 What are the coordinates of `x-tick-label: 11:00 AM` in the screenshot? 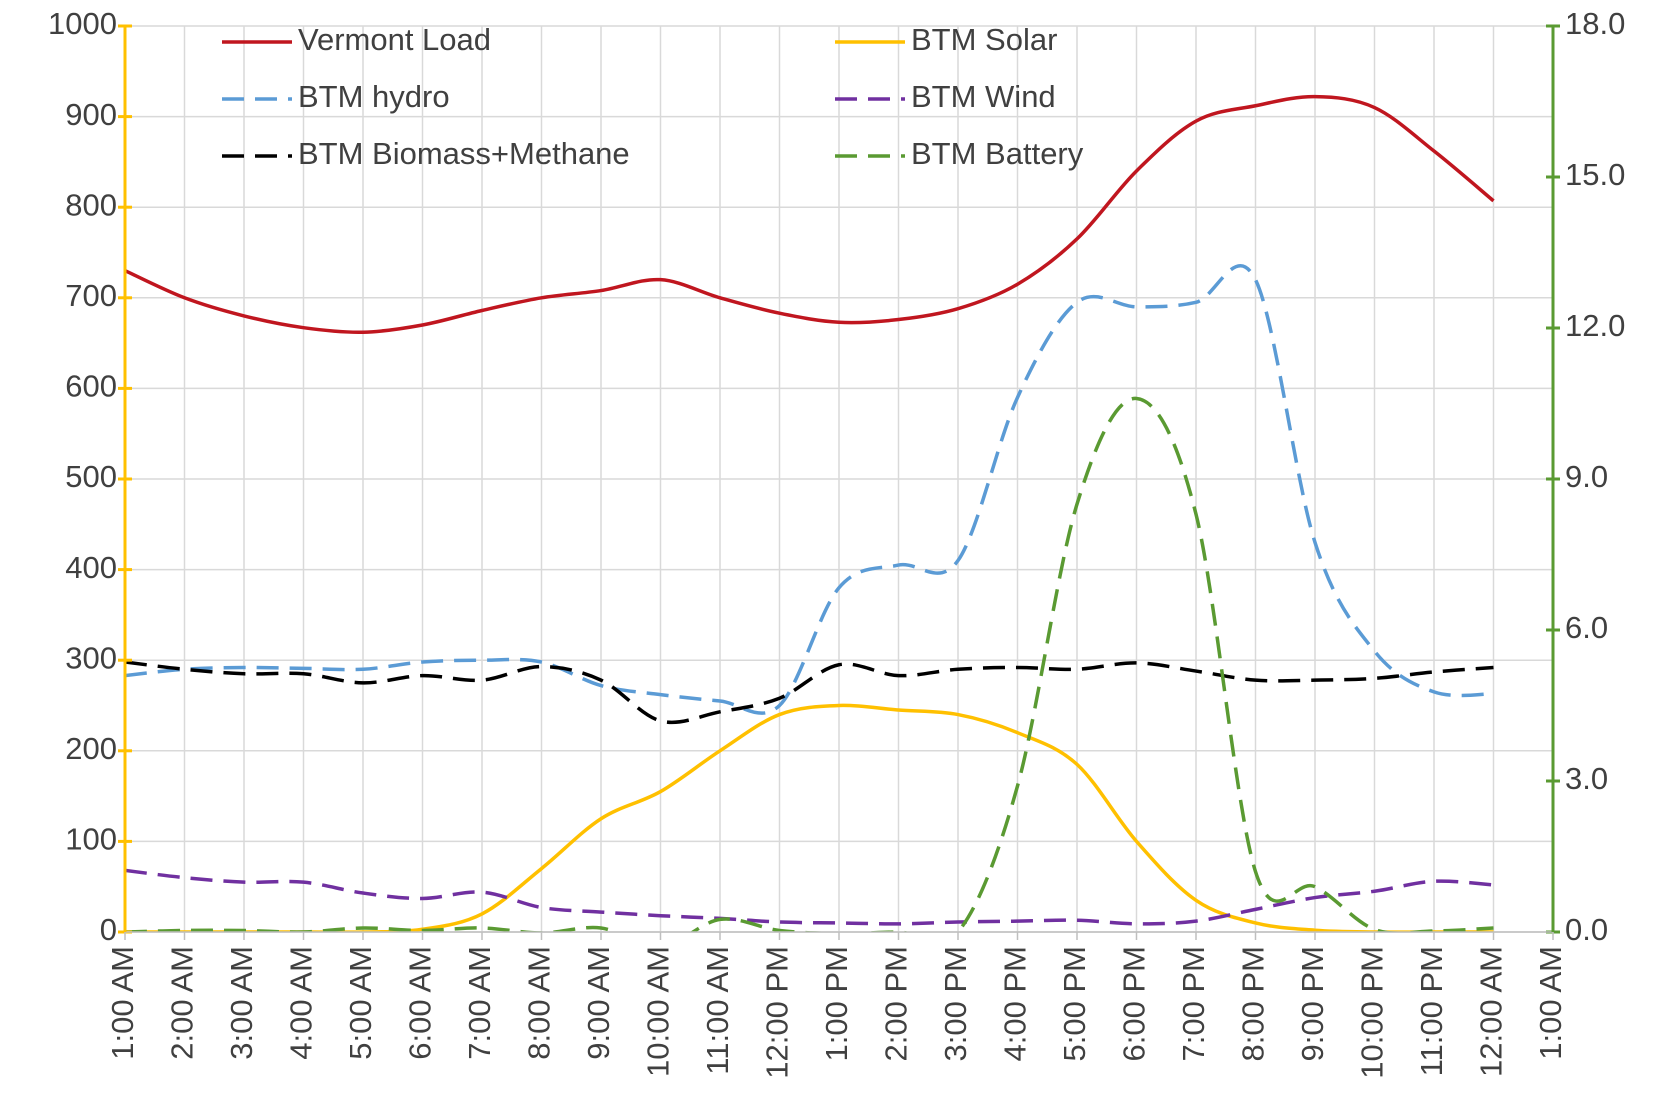 It's located at (717, 1010).